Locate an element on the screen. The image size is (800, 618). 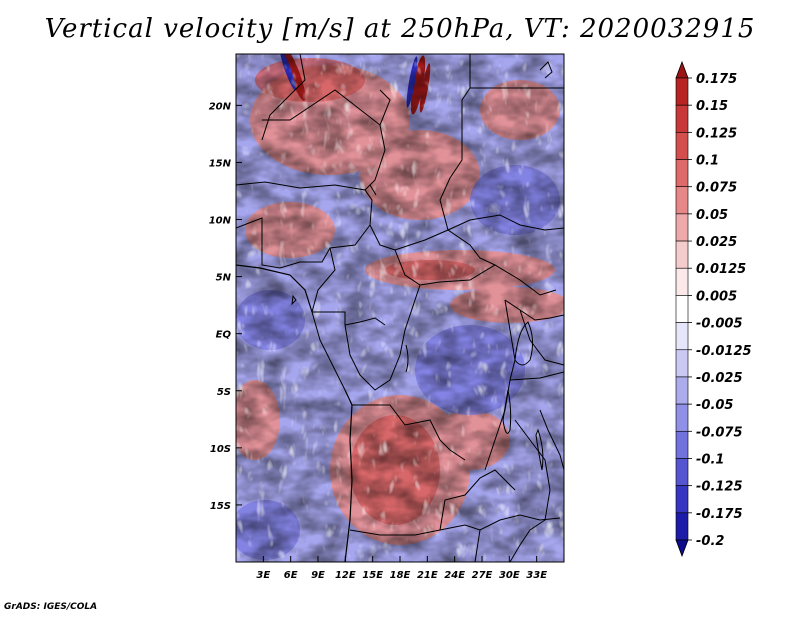
colorbar-label: -0.125 is located at coordinates (719, 487).